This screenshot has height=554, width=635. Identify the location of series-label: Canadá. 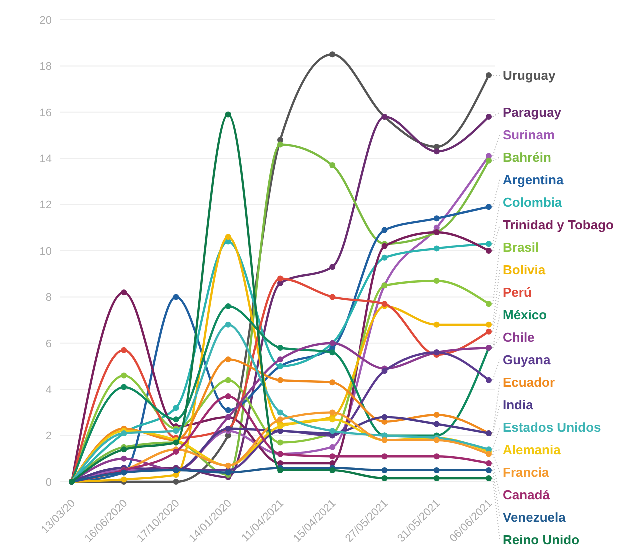
(527, 495).